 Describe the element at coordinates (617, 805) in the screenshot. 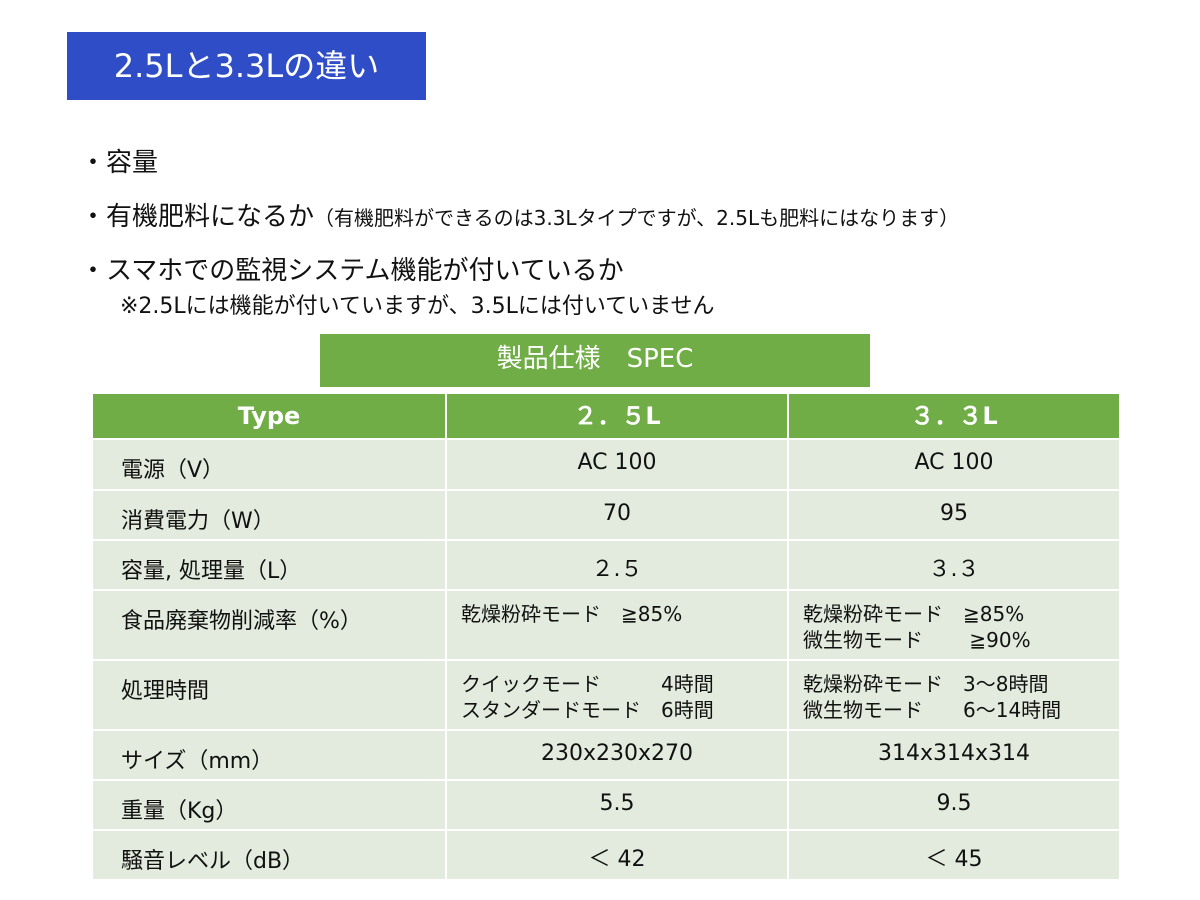

I see `table-cell: 5.5` at that location.